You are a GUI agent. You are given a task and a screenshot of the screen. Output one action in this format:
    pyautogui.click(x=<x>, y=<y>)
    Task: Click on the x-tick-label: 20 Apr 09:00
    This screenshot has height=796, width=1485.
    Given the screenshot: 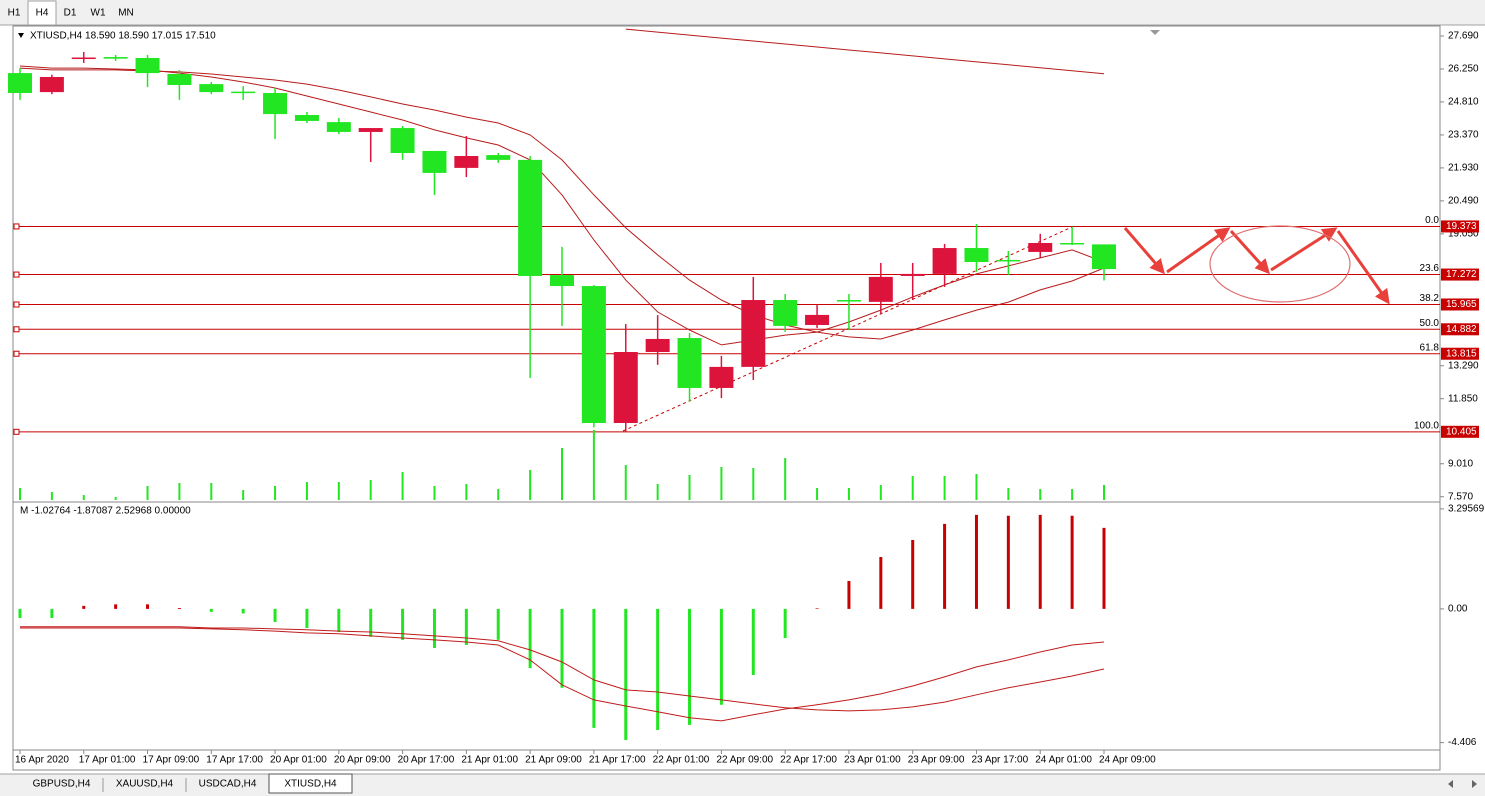 What is the action you would take?
    pyautogui.click(x=362, y=760)
    